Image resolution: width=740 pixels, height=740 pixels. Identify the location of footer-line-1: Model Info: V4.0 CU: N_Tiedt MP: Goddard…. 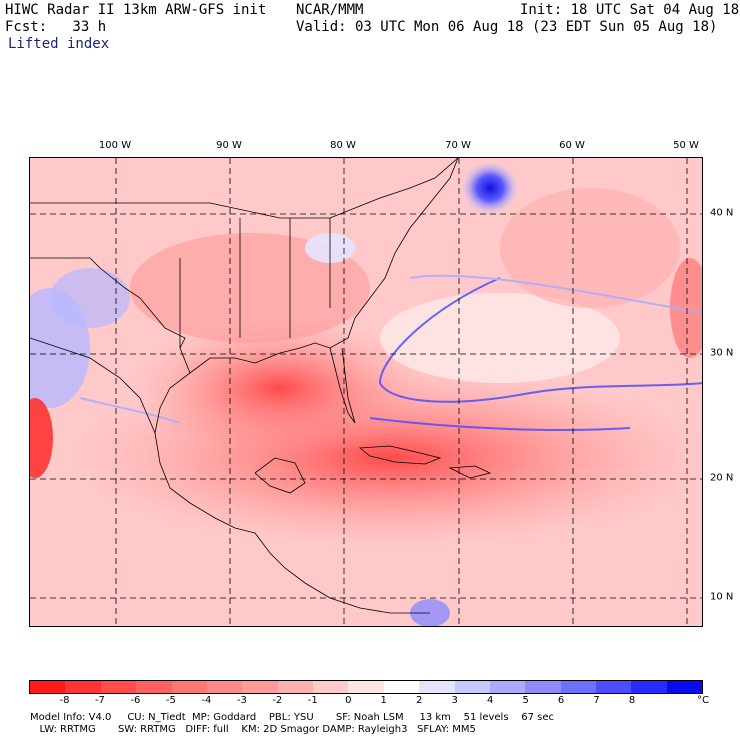
(292, 717).